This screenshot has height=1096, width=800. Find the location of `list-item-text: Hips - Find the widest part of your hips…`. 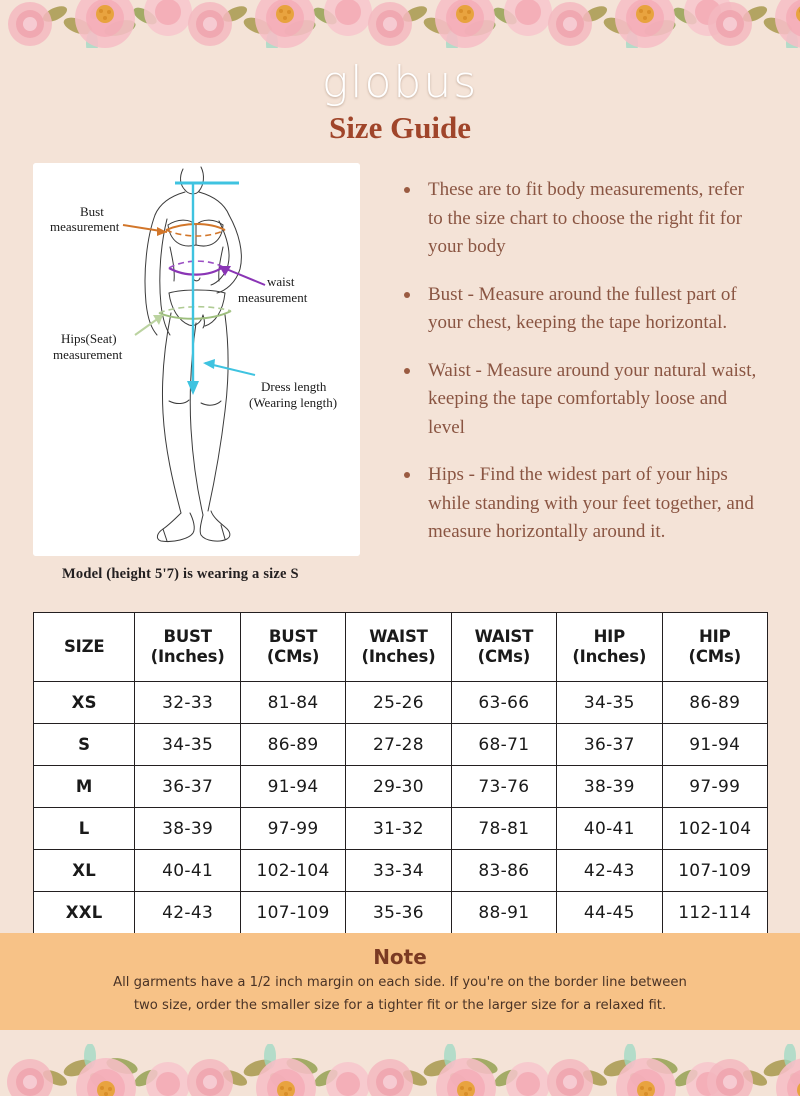

list-item-text: Hips - Find the widest part of your hips… is located at coordinates (591, 503).